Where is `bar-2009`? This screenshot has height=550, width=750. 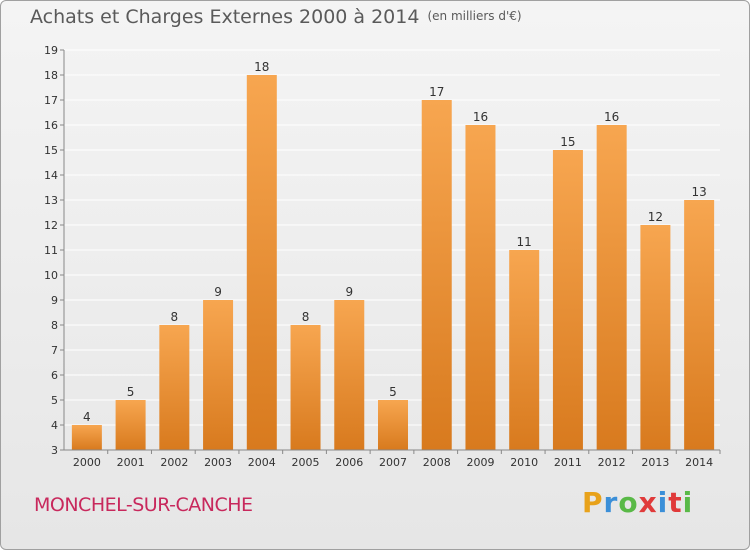
bar-2009 is located at coordinates (480, 287).